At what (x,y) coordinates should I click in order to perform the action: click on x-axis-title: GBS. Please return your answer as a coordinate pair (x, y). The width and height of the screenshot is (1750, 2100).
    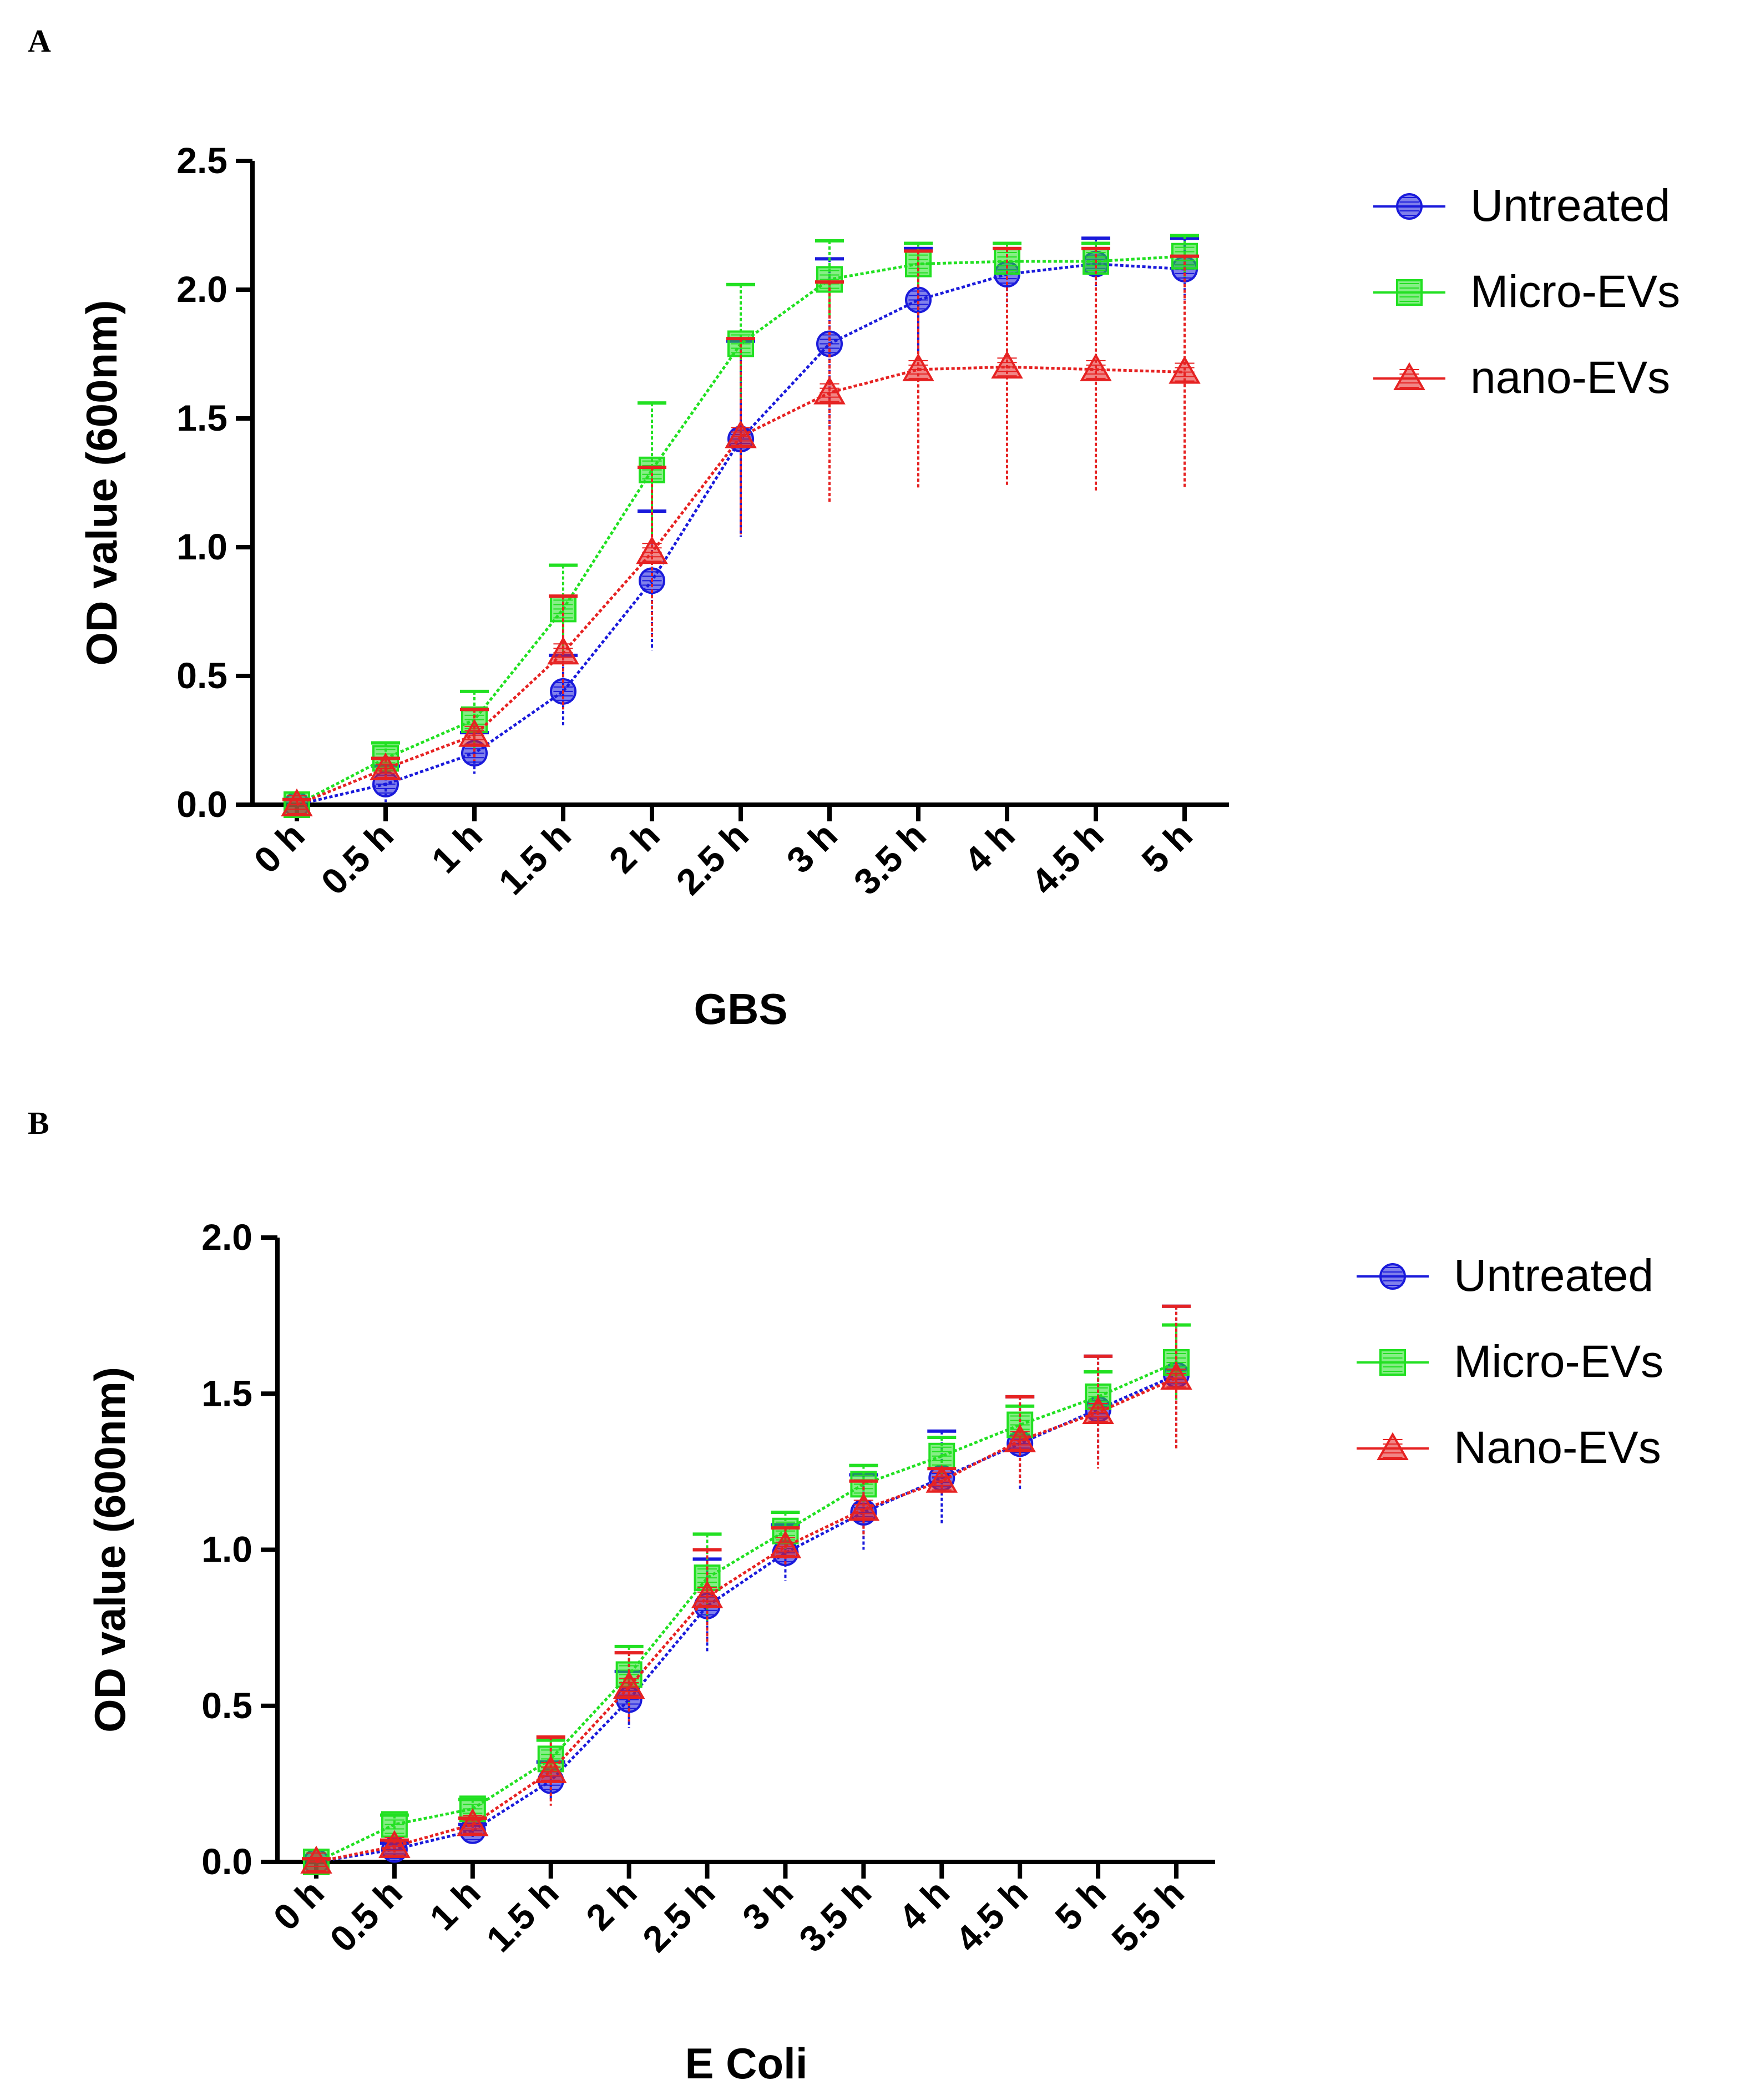
    Looking at the image, I should click on (740, 1009).